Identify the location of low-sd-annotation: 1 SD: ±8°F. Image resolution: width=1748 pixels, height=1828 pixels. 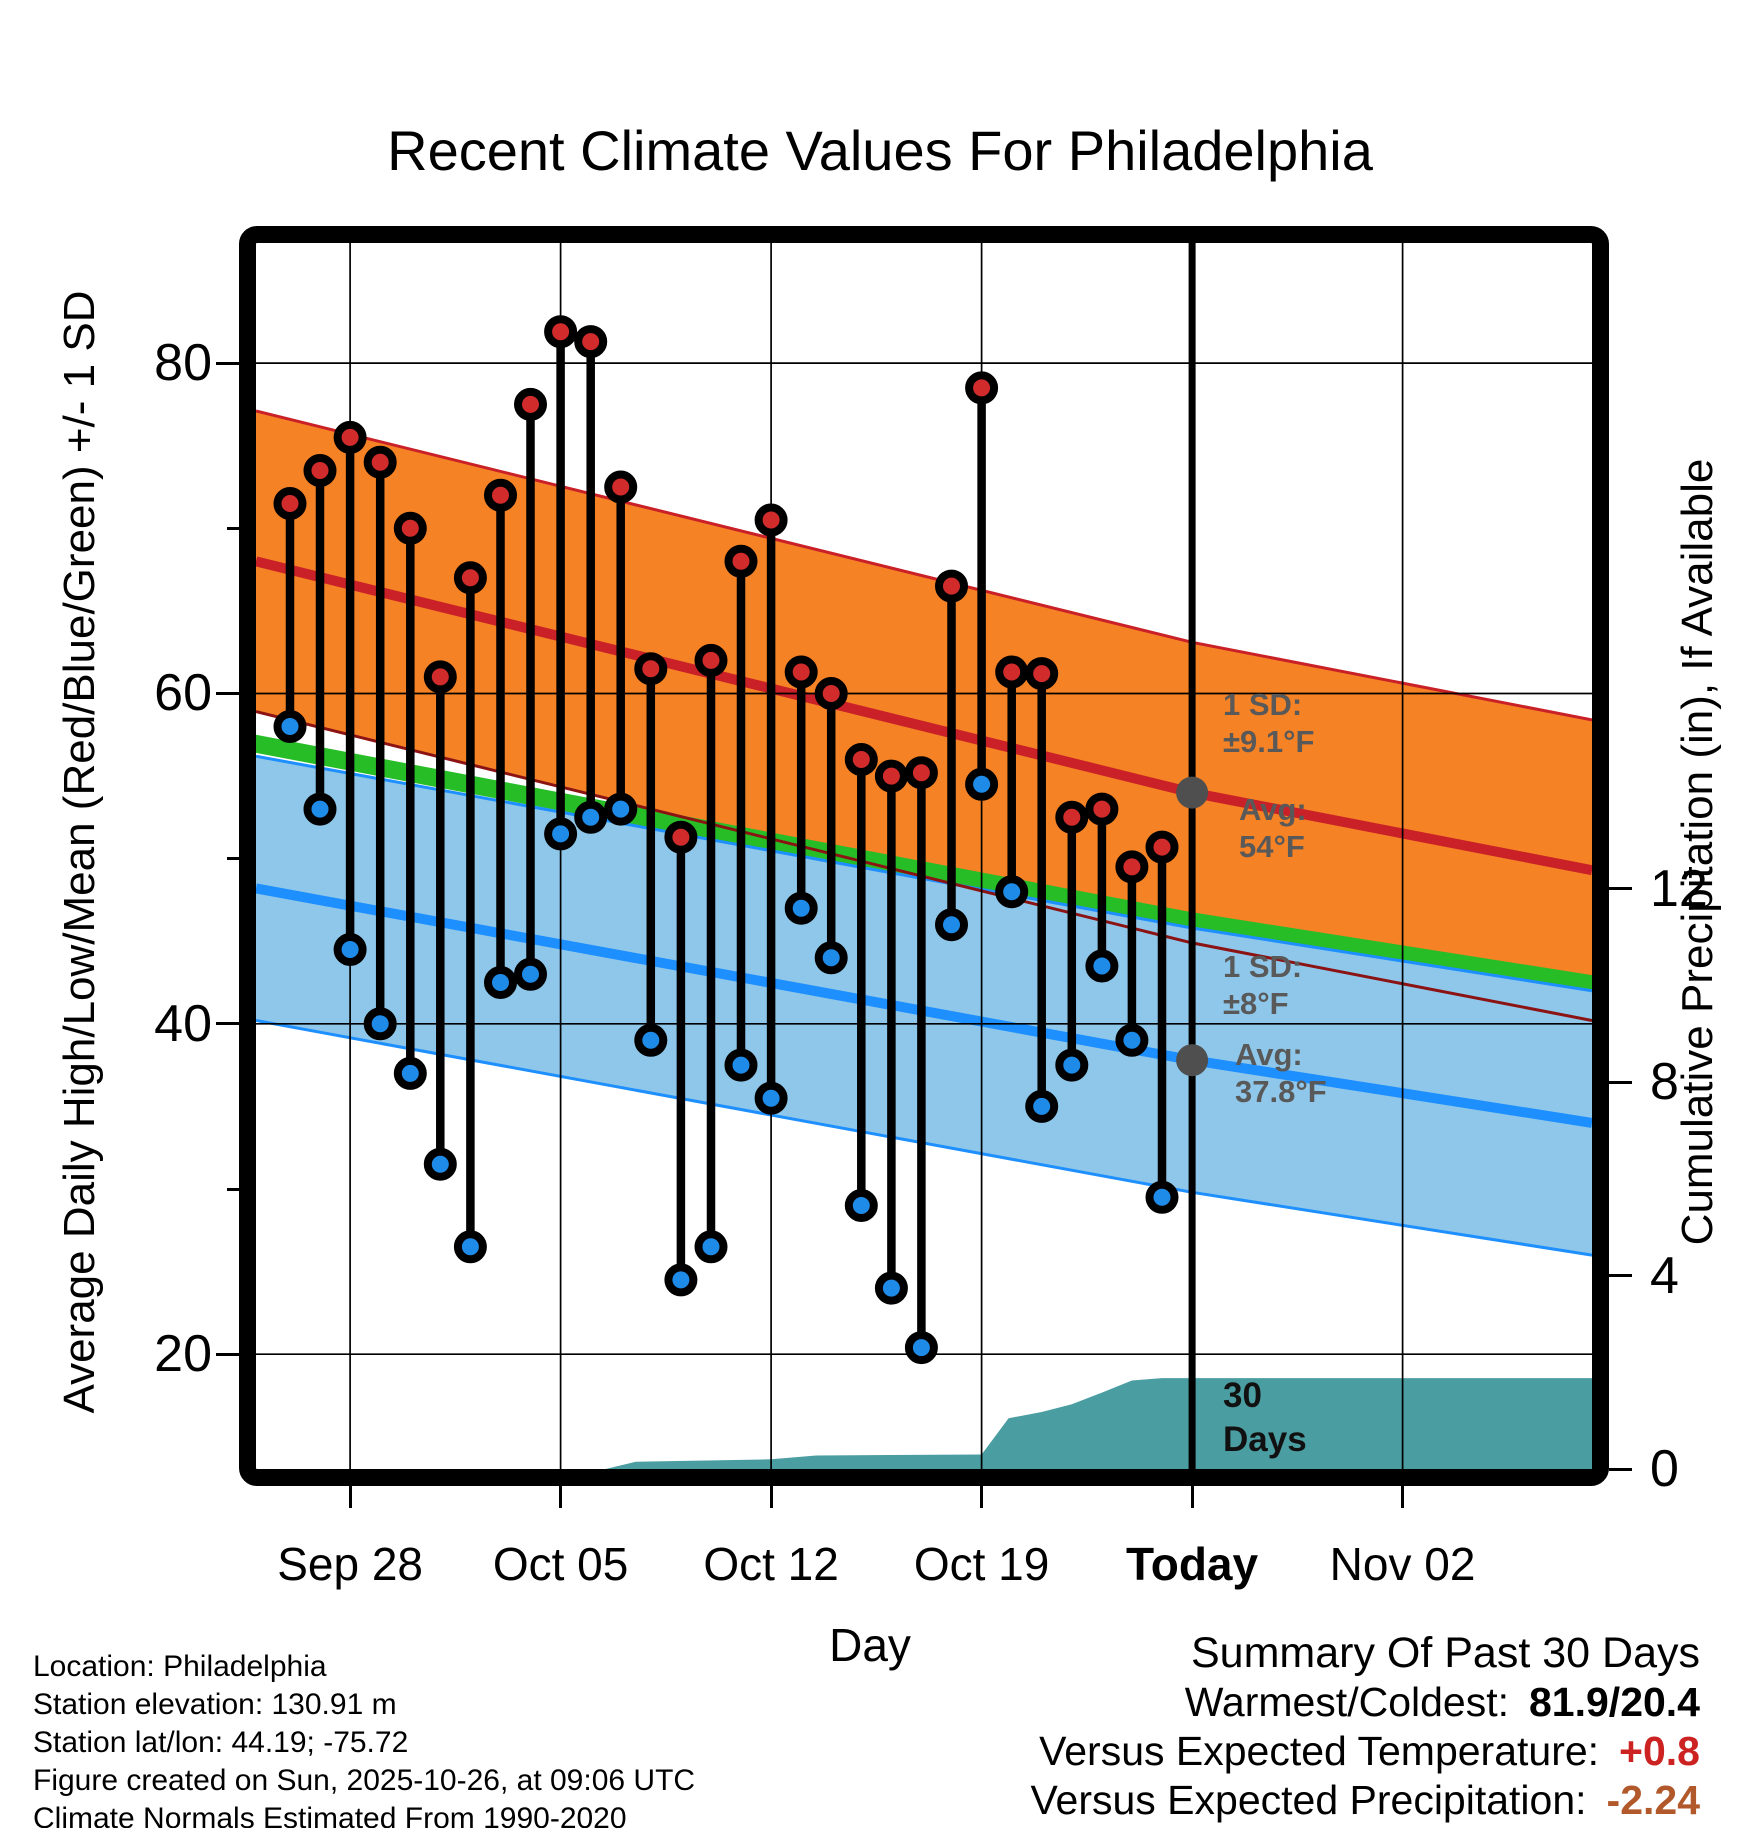
(1262, 985).